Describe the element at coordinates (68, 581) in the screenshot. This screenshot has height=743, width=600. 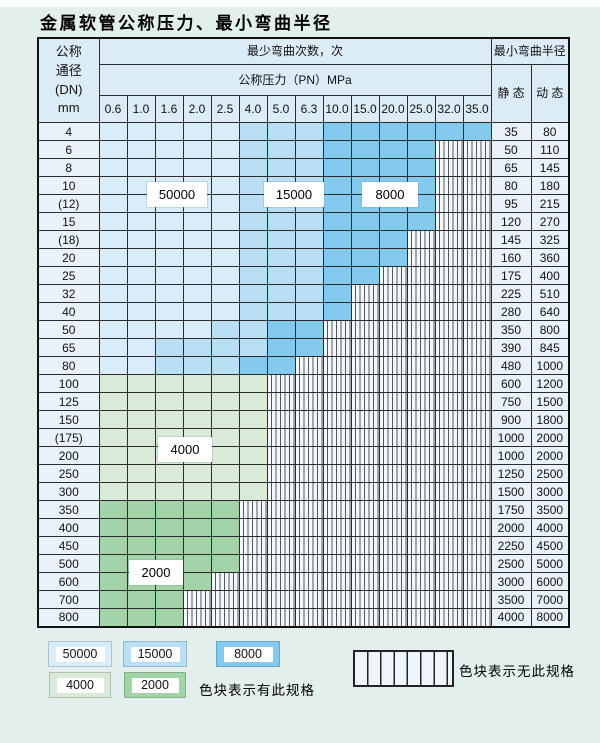
I see `dn-cell-600: 600` at that location.